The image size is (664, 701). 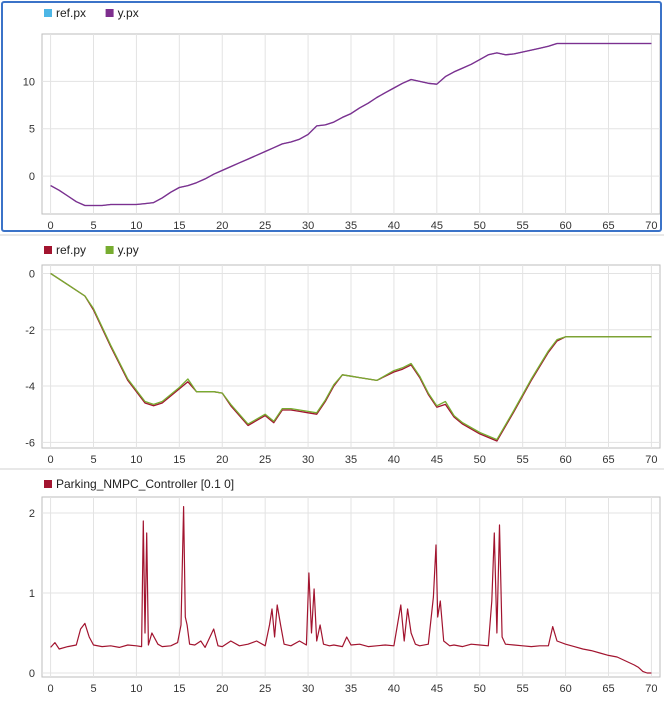 I want to click on y-tick-label: 1, so click(x=32, y=594).